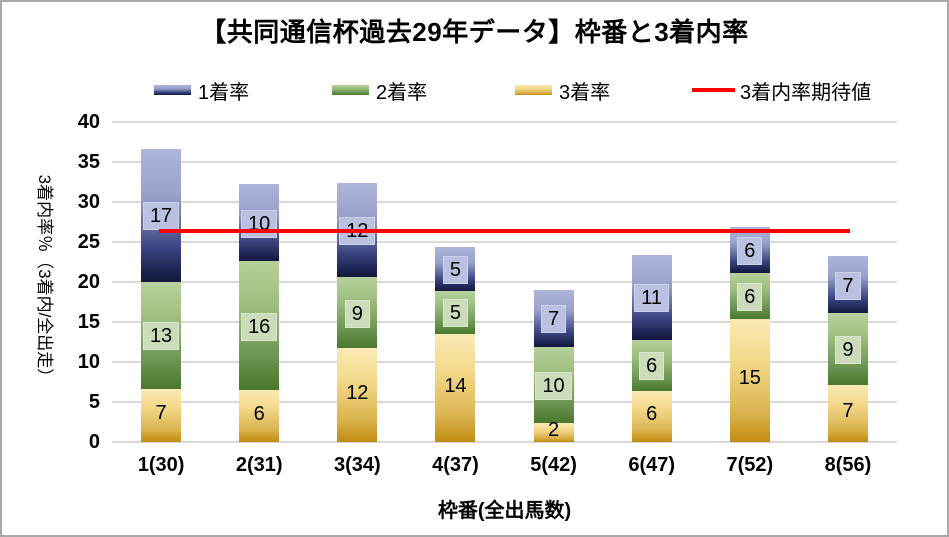 This screenshot has width=949, height=537. I want to click on legend-item-second: 2着率, so click(379, 90).